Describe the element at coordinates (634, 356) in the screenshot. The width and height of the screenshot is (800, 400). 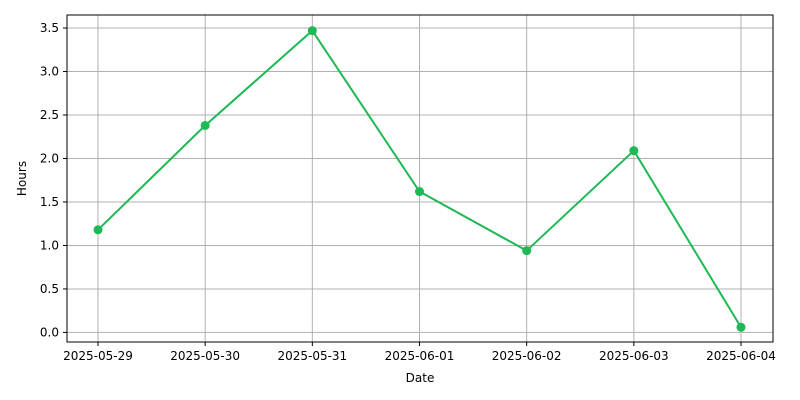
I see `x-tick-label: 2025-06-03` at that location.